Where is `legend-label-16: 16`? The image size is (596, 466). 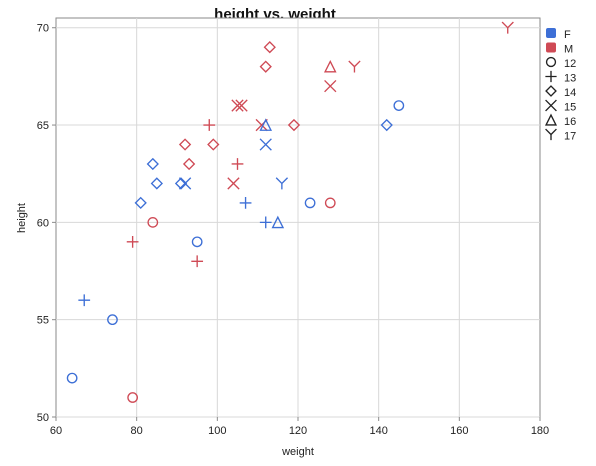
legend-label-16: 16 is located at coordinates (570, 122).